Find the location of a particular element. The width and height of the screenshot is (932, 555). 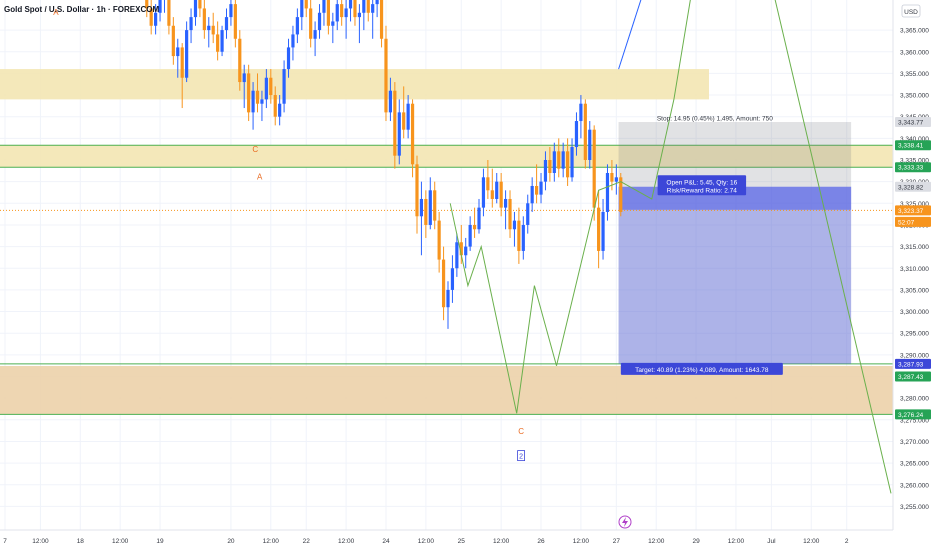

price-label-tag: 52:07 is located at coordinates (913, 221).